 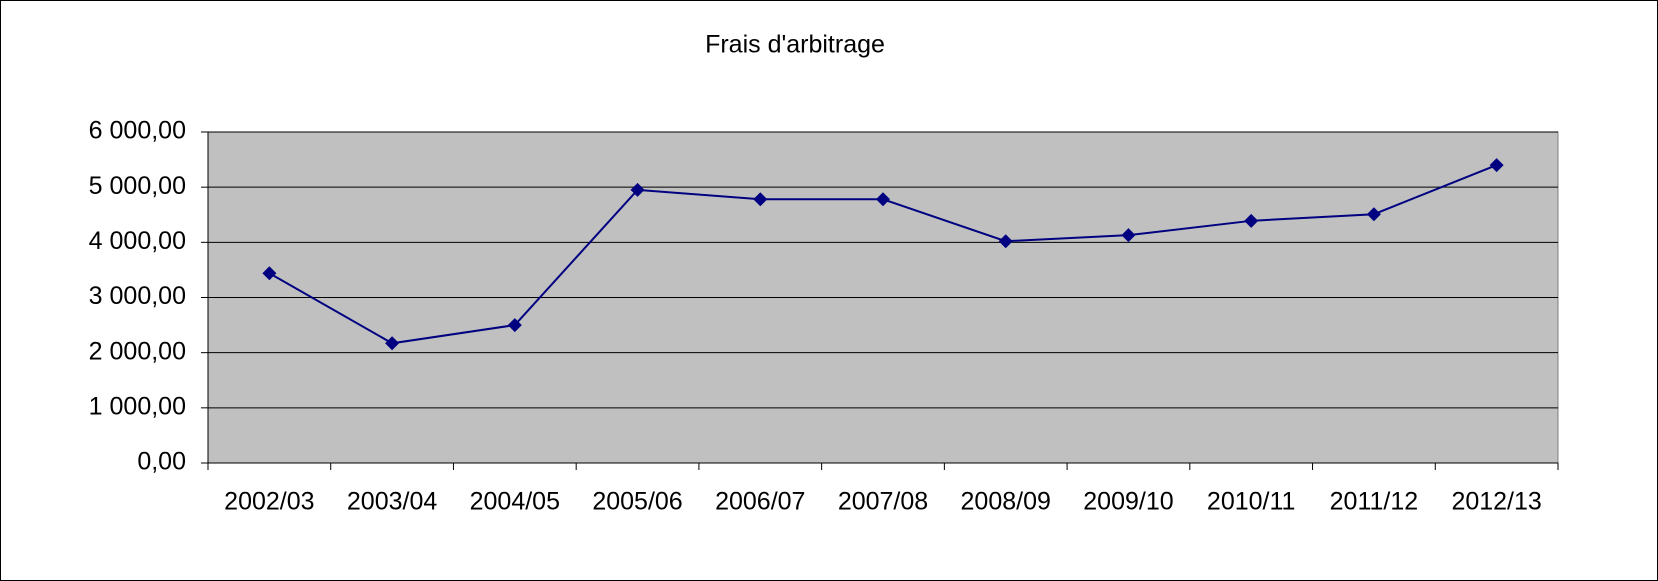 What do you see at coordinates (137, 351) in the screenshot?
I see `y-tick-label: 2 000,00` at bounding box center [137, 351].